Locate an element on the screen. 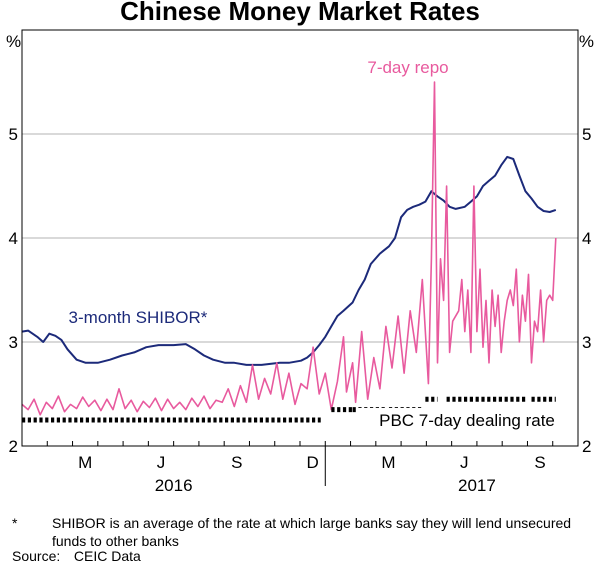  y-tick-label-right: 5 is located at coordinates (586, 134).